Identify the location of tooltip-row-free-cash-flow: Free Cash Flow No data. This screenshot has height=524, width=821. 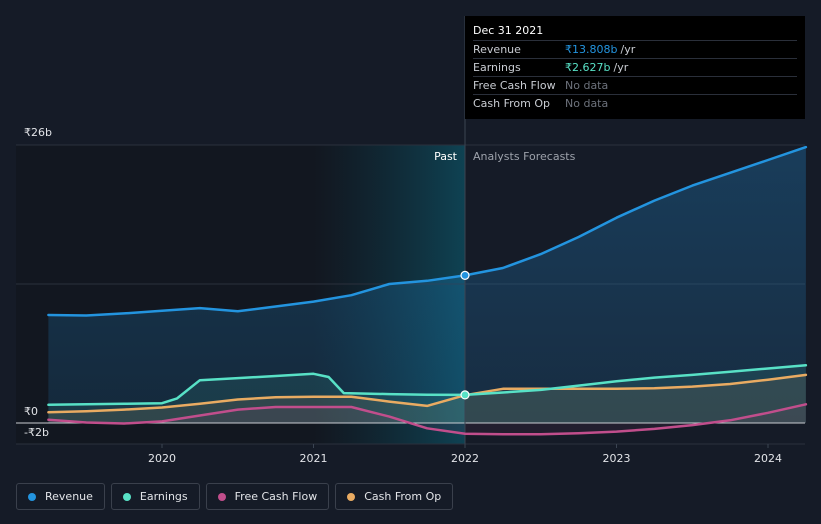
(635, 85).